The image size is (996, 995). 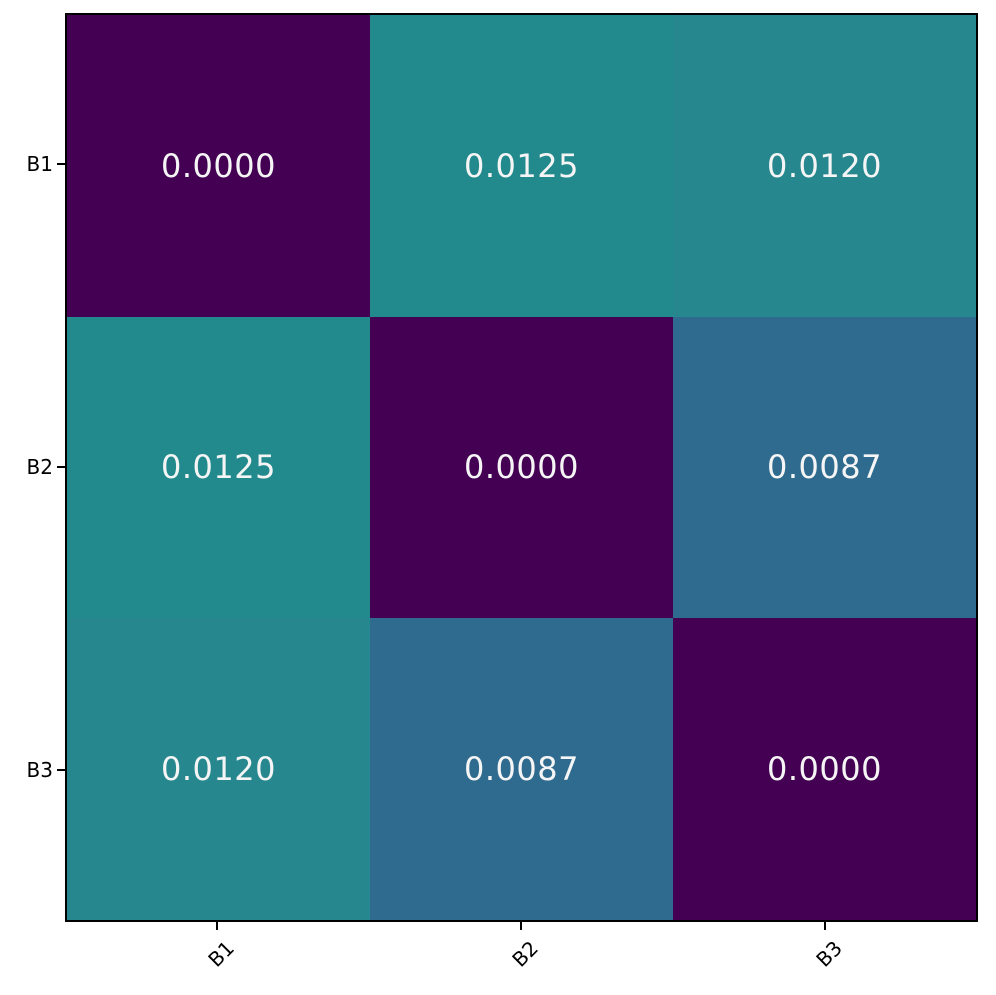 What do you see at coordinates (825, 926) in the screenshot?
I see `x-tick-b3` at bounding box center [825, 926].